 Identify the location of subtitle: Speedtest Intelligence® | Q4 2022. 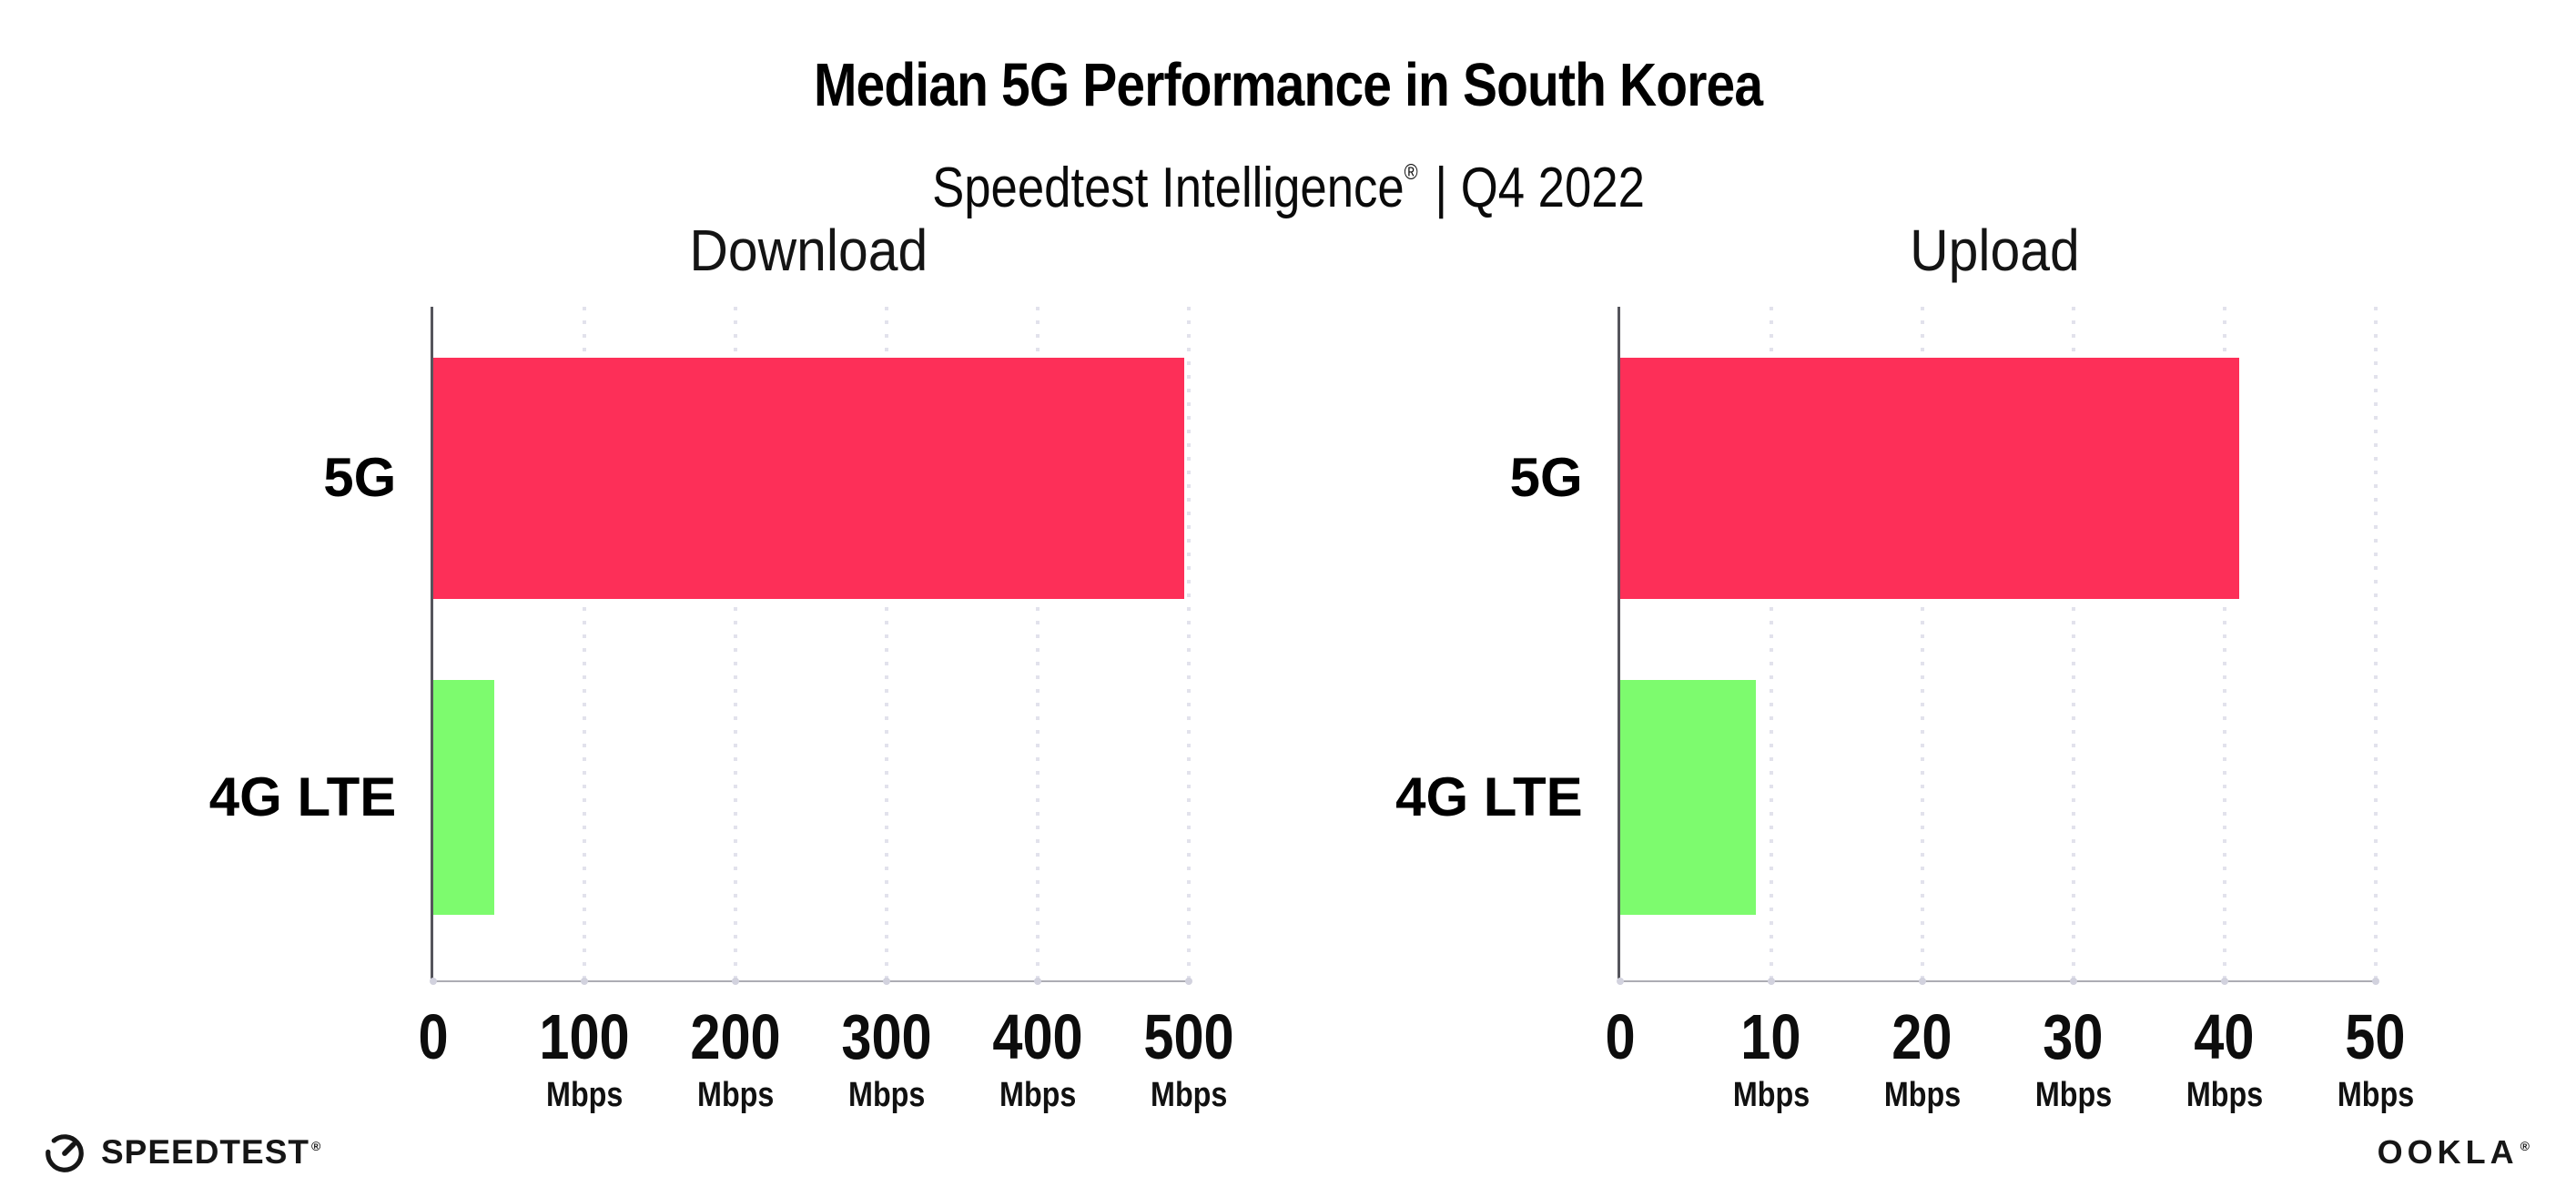
(1288, 188).